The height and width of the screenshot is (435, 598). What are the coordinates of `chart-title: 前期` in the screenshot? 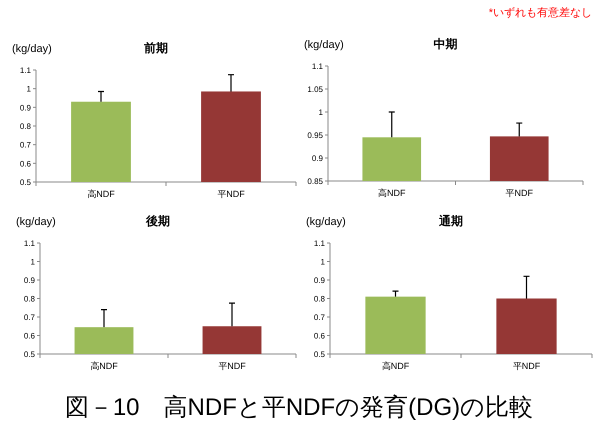 It's located at (155, 48).